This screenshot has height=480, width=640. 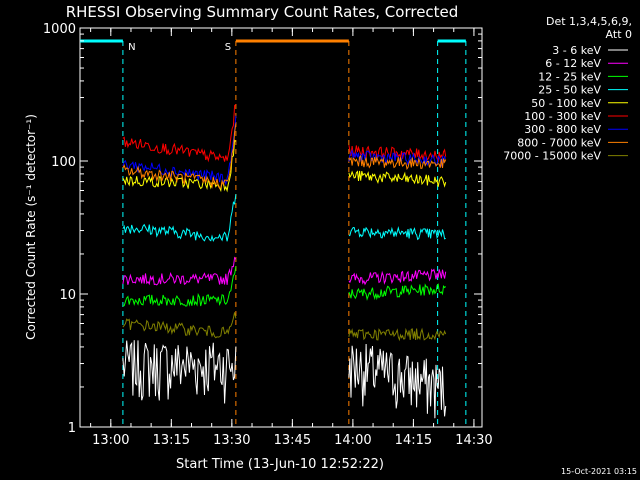 I want to click on legend-entry-label: 7000 - 15000 keV, so click(x=552, y=156).